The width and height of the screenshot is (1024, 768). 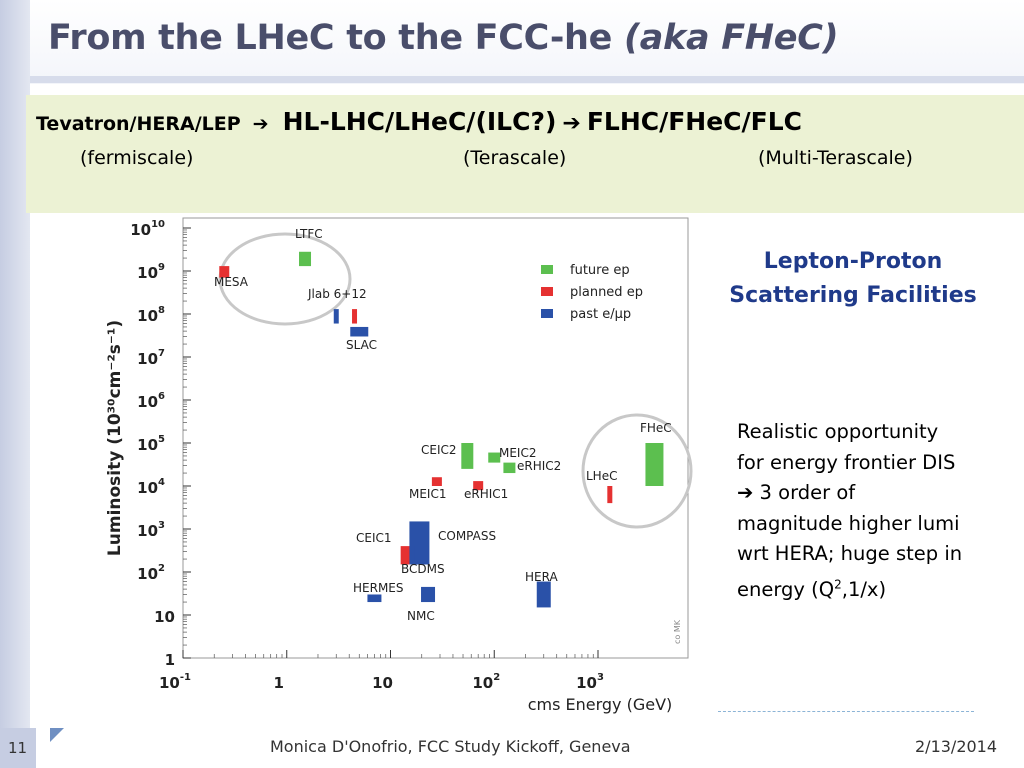 I want to click on x-tick-exponent: 3, so click(x=600, y=677).